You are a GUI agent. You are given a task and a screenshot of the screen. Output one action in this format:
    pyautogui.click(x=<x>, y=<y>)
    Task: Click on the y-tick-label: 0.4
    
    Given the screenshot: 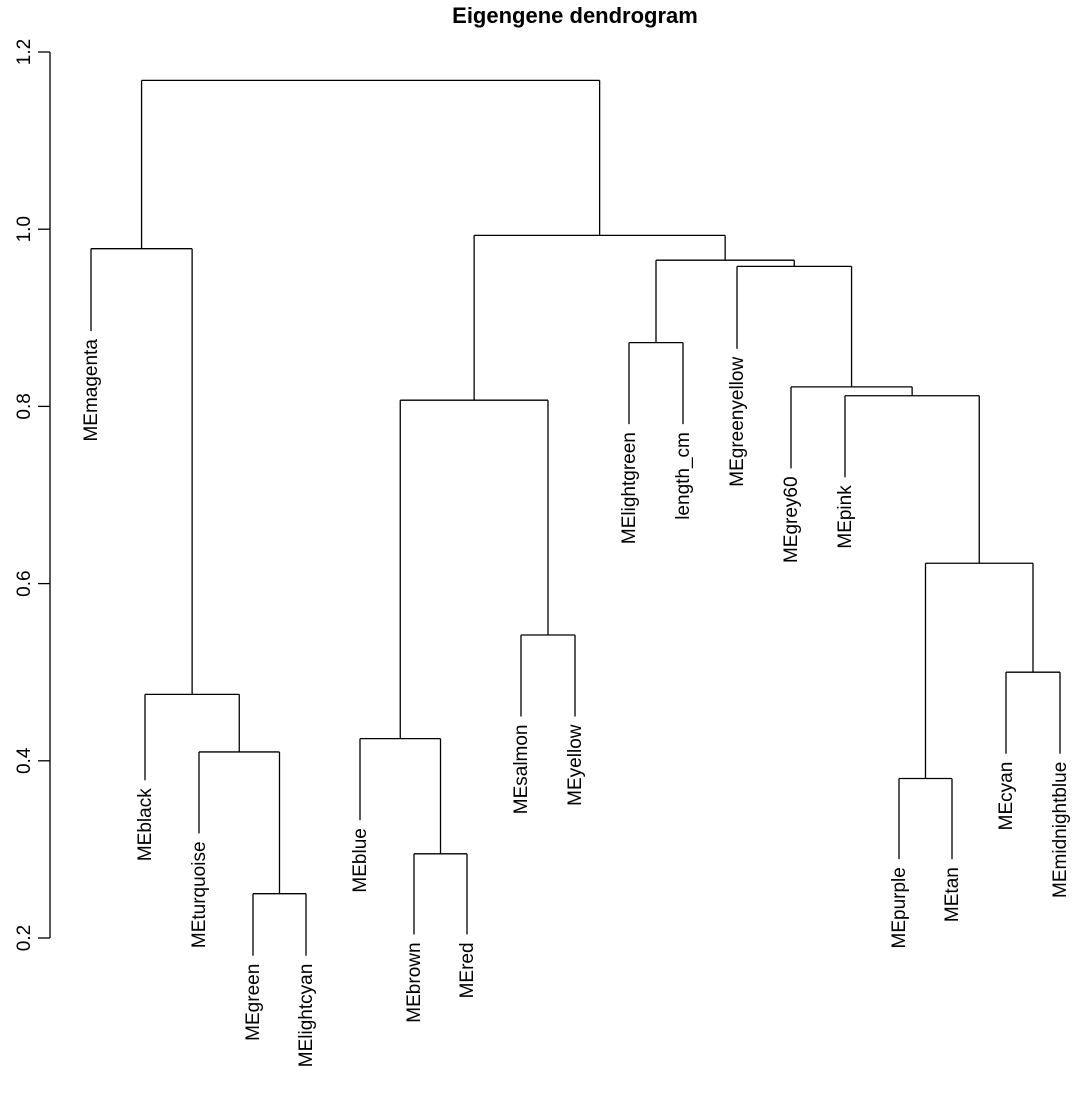 What is the action you would take?
    pyautogui.click(x=24, y=760)
    